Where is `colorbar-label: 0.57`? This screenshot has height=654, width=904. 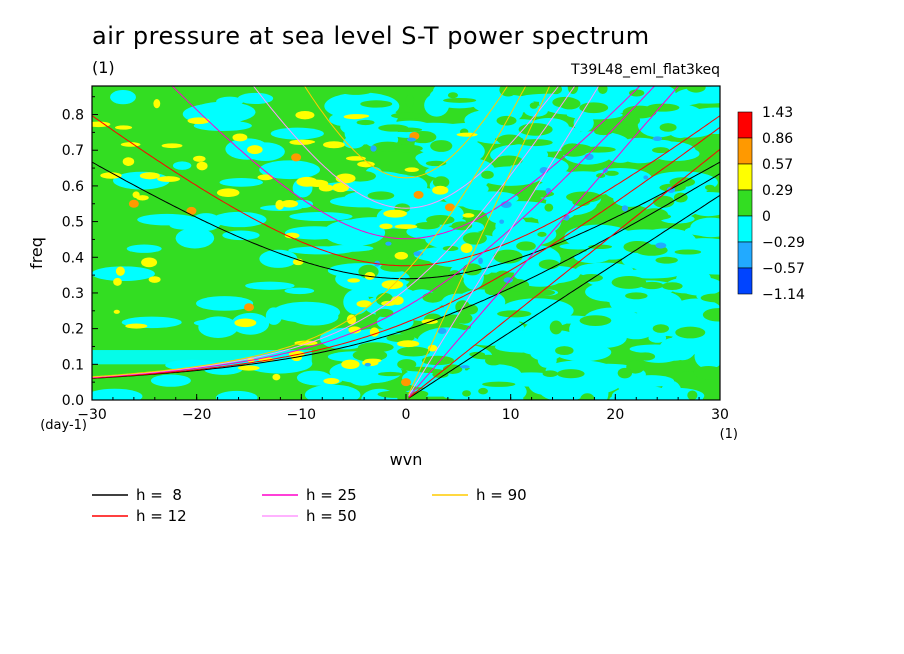
colorbar-label: 0.57 is located at coordinates (777, 165).